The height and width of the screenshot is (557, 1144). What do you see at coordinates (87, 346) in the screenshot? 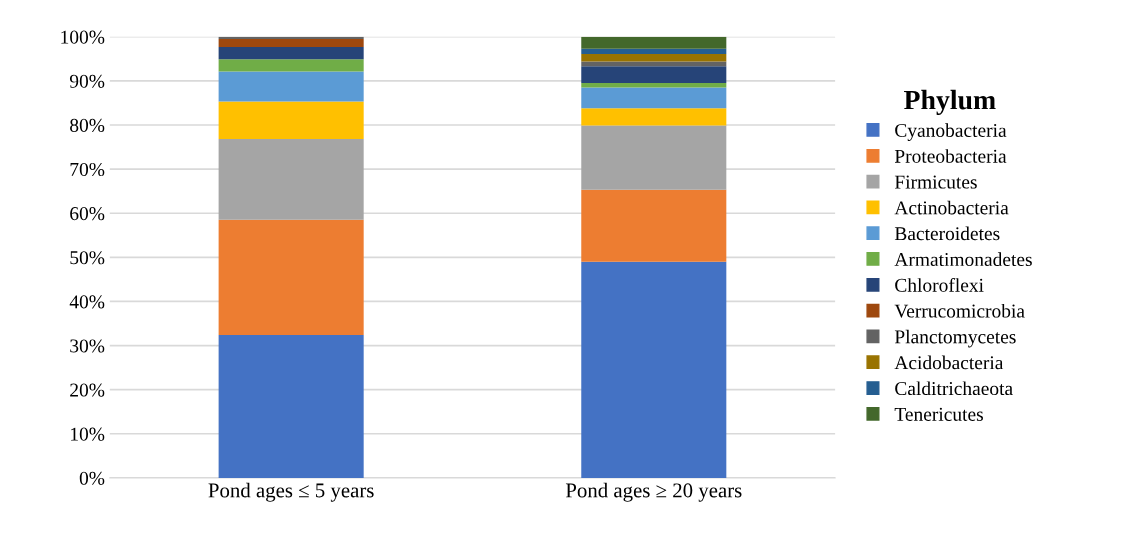
I see `y-tick-label: 30%` at bounding box center [87, 346].